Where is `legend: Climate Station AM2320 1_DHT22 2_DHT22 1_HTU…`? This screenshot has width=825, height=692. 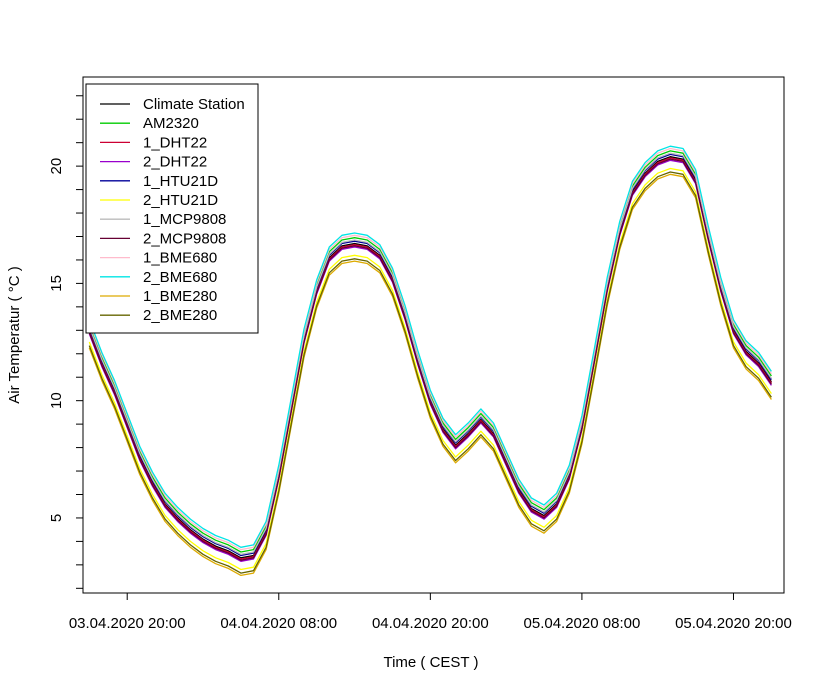
legend: Climate Station AM2320 1_DHT22 2_DHT22 1_HTU… is located at coordinates (172, 208).